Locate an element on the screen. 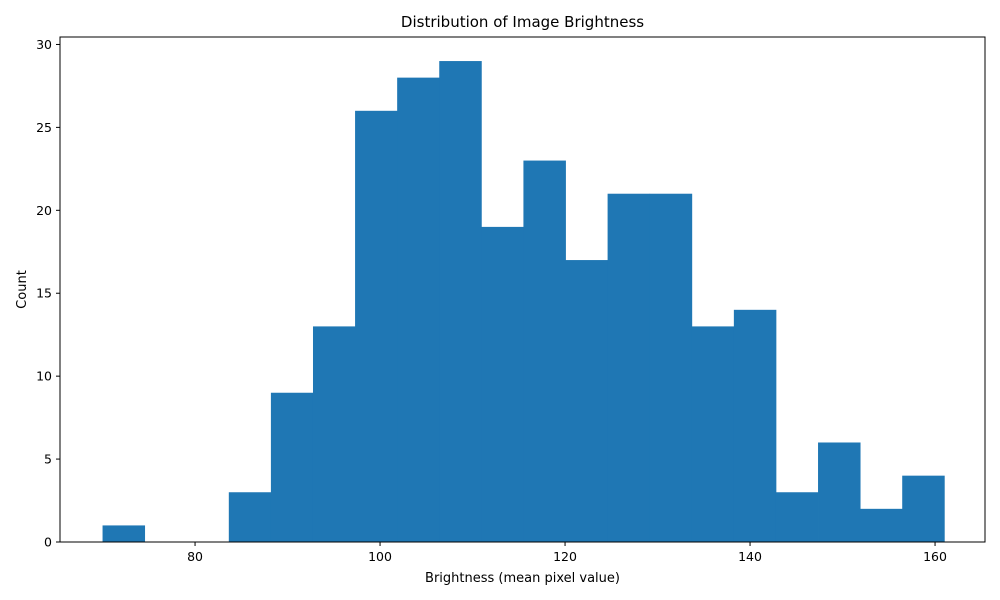 The image size is (1000, 600). x-axis-ticks: 80 100 120 140 160 is located at coordinates (567, 553).